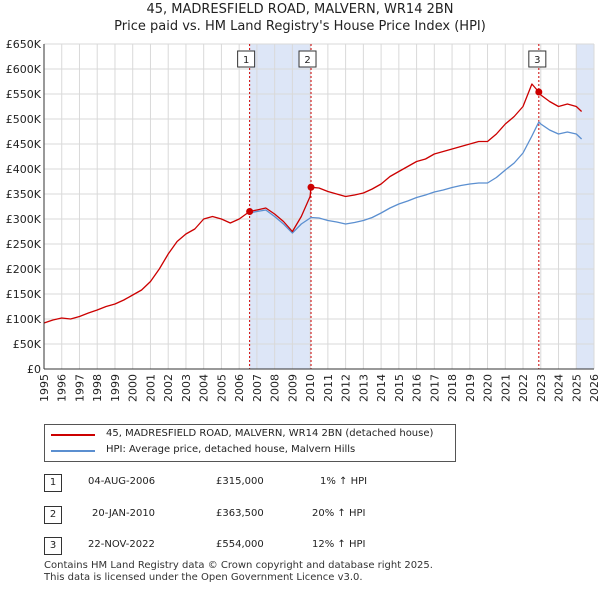 This screenshot has width=600, height=590. What do you see at coordinates (24, 194) in the screenshot?
I see `y-tick-label: £350K` at bounding box center [24, 194].